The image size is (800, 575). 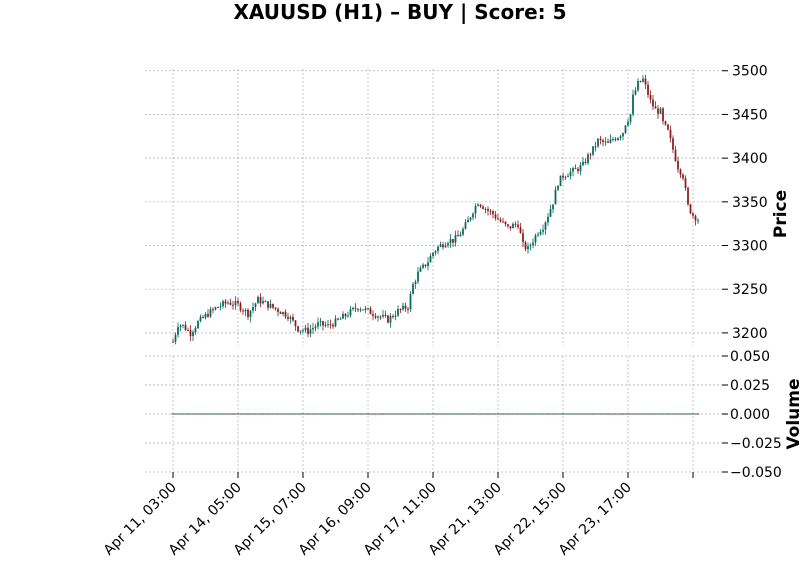 What do you see at coordinates (750, 72) in the screenshot?
I see `price-tick-label: 3500` at bounding box center [750, 72].